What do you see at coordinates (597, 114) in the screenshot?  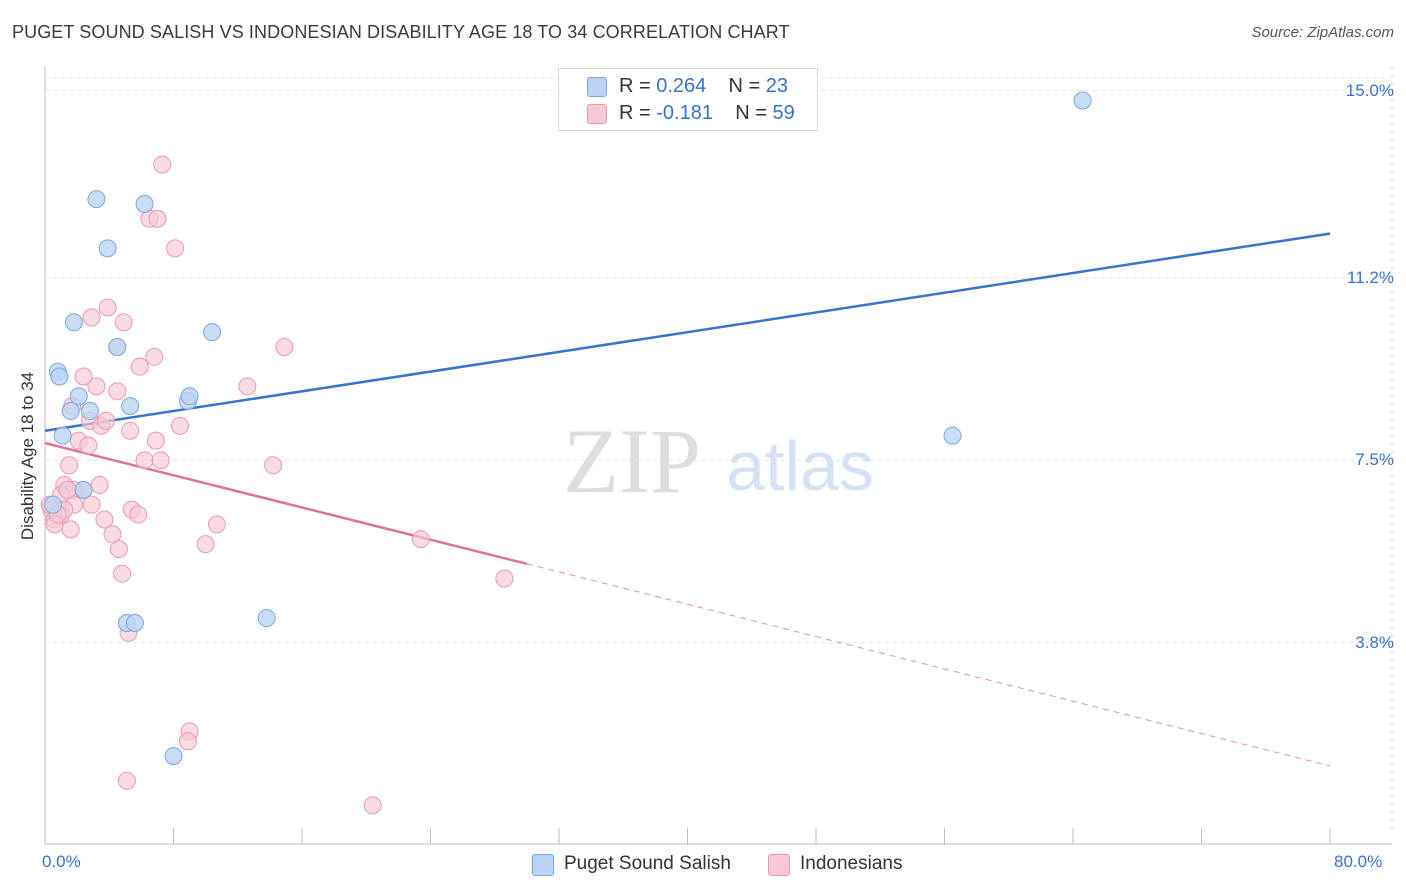 I see `legend-swatch-pink` at bounding box center [597, 114].